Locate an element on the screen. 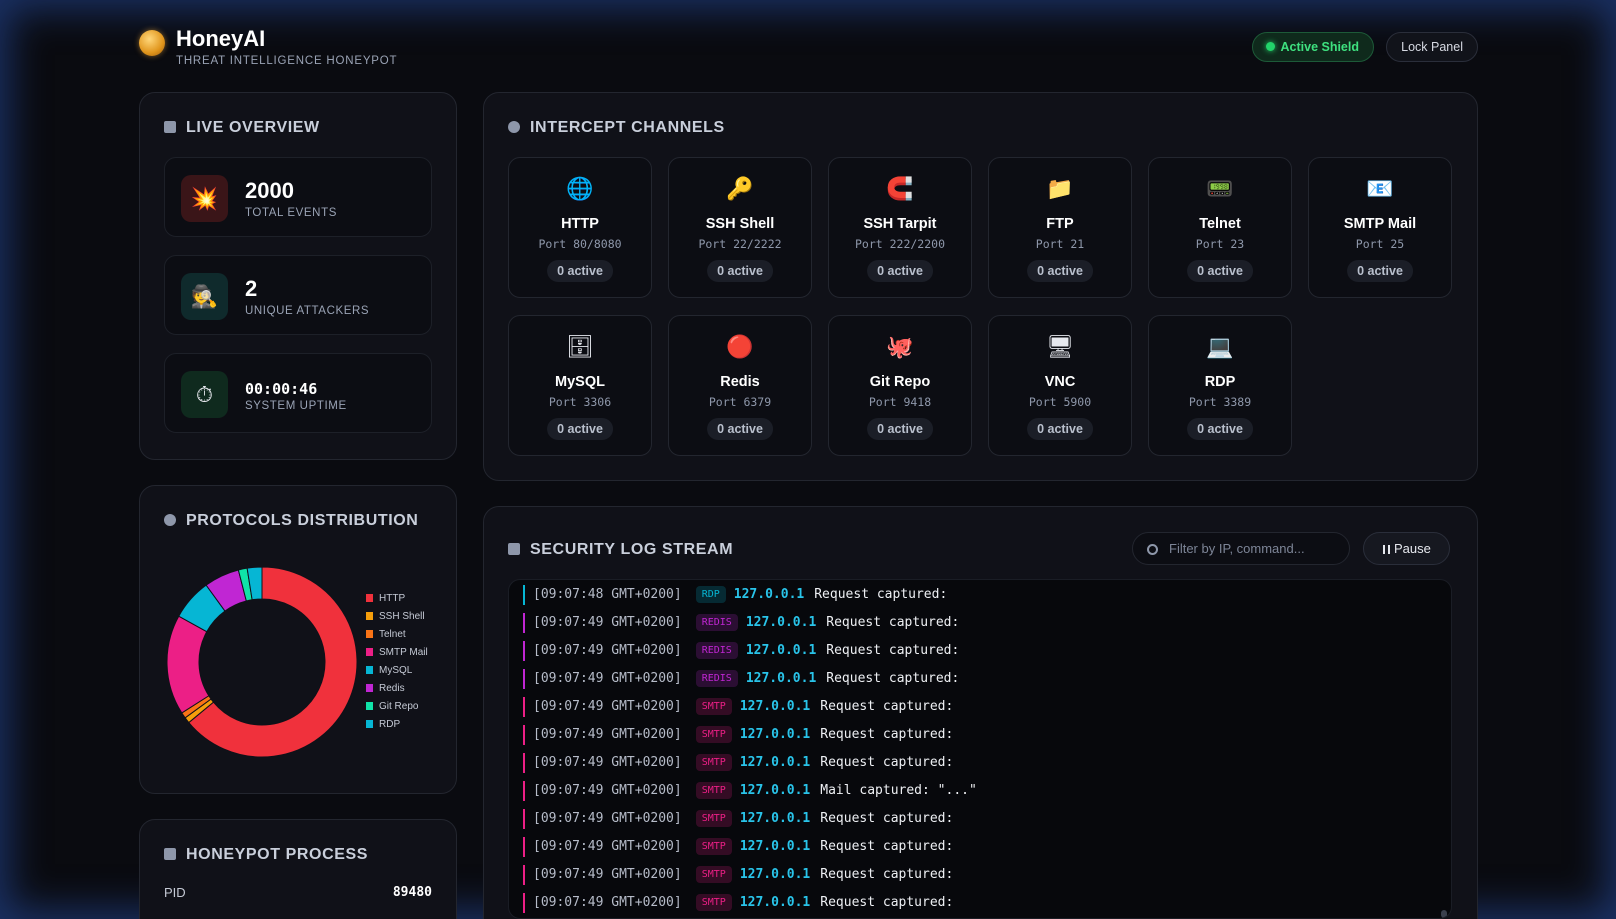 The height and width of the screenshot is (919, 1616). channel-port: Port 6379 is located at coordinates (740, 402).